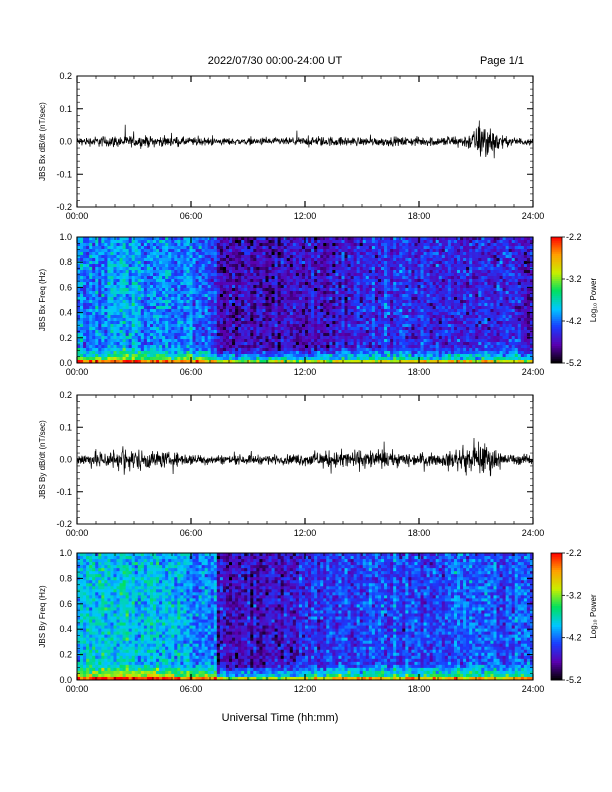 The width and height of the screenshot is (612, 792). I want to click on x-axis-title: Universal Time (hh:mm), so click(280, 718).